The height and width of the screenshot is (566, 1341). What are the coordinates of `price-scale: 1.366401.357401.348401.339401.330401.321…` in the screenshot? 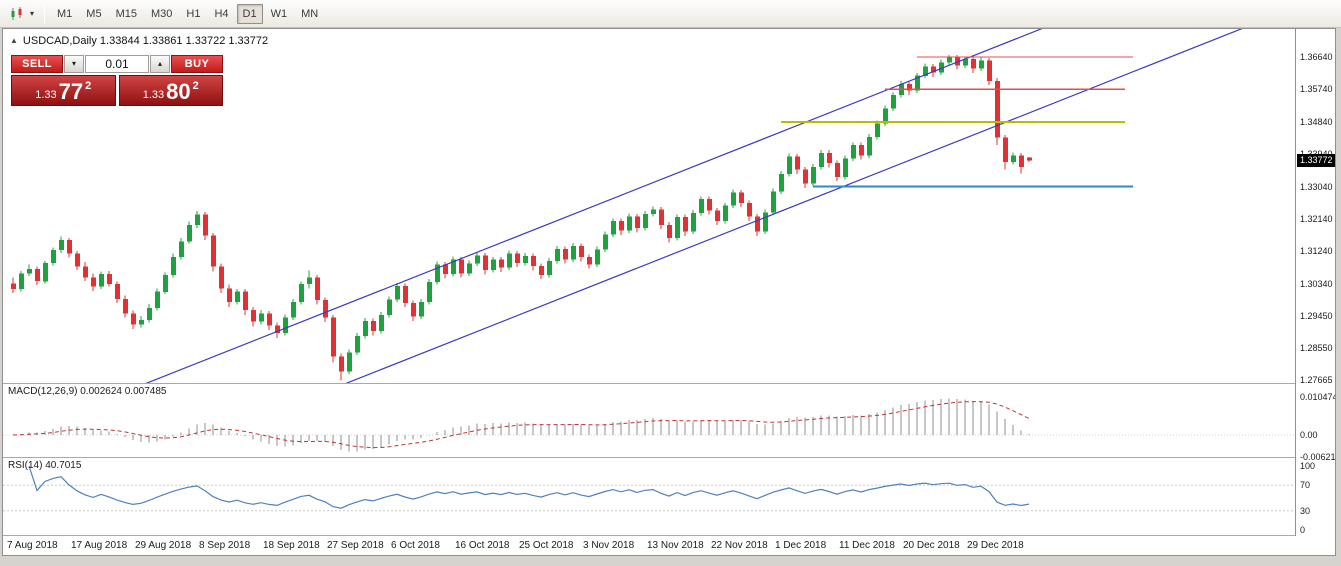 It's located at (1315, 282).